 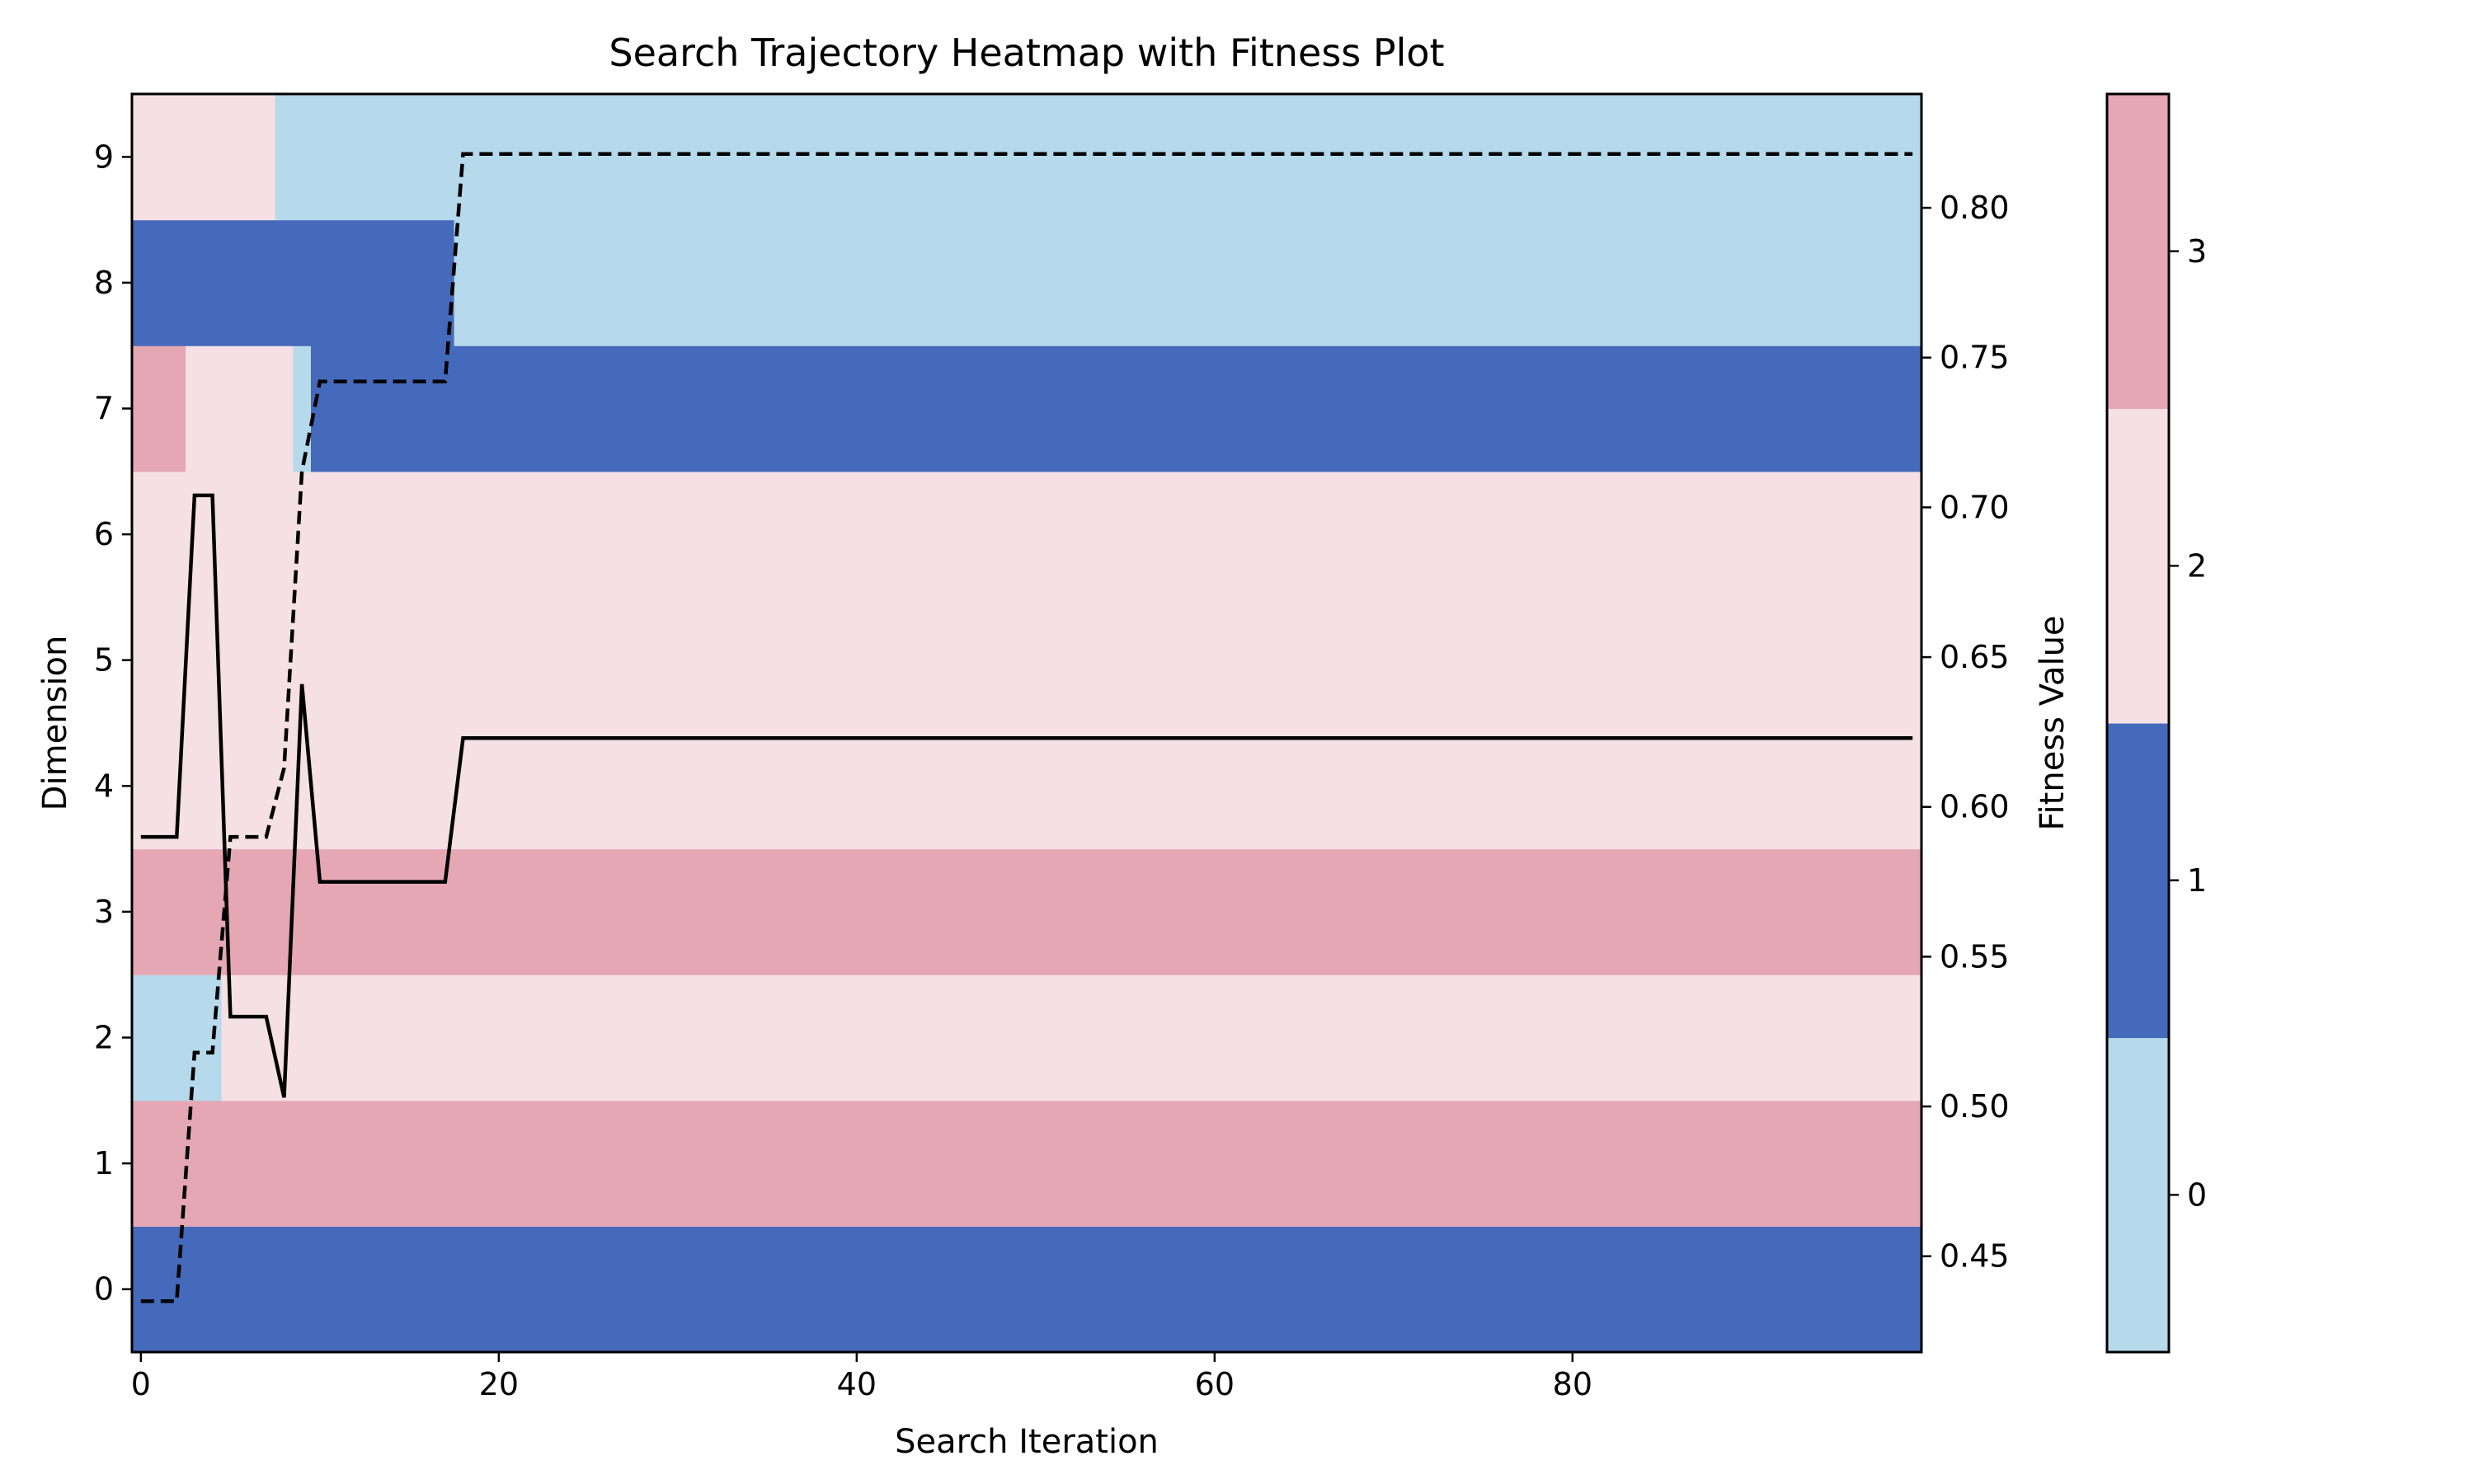 I want to click on colorbar-frame, so click(x=2138, y=723).